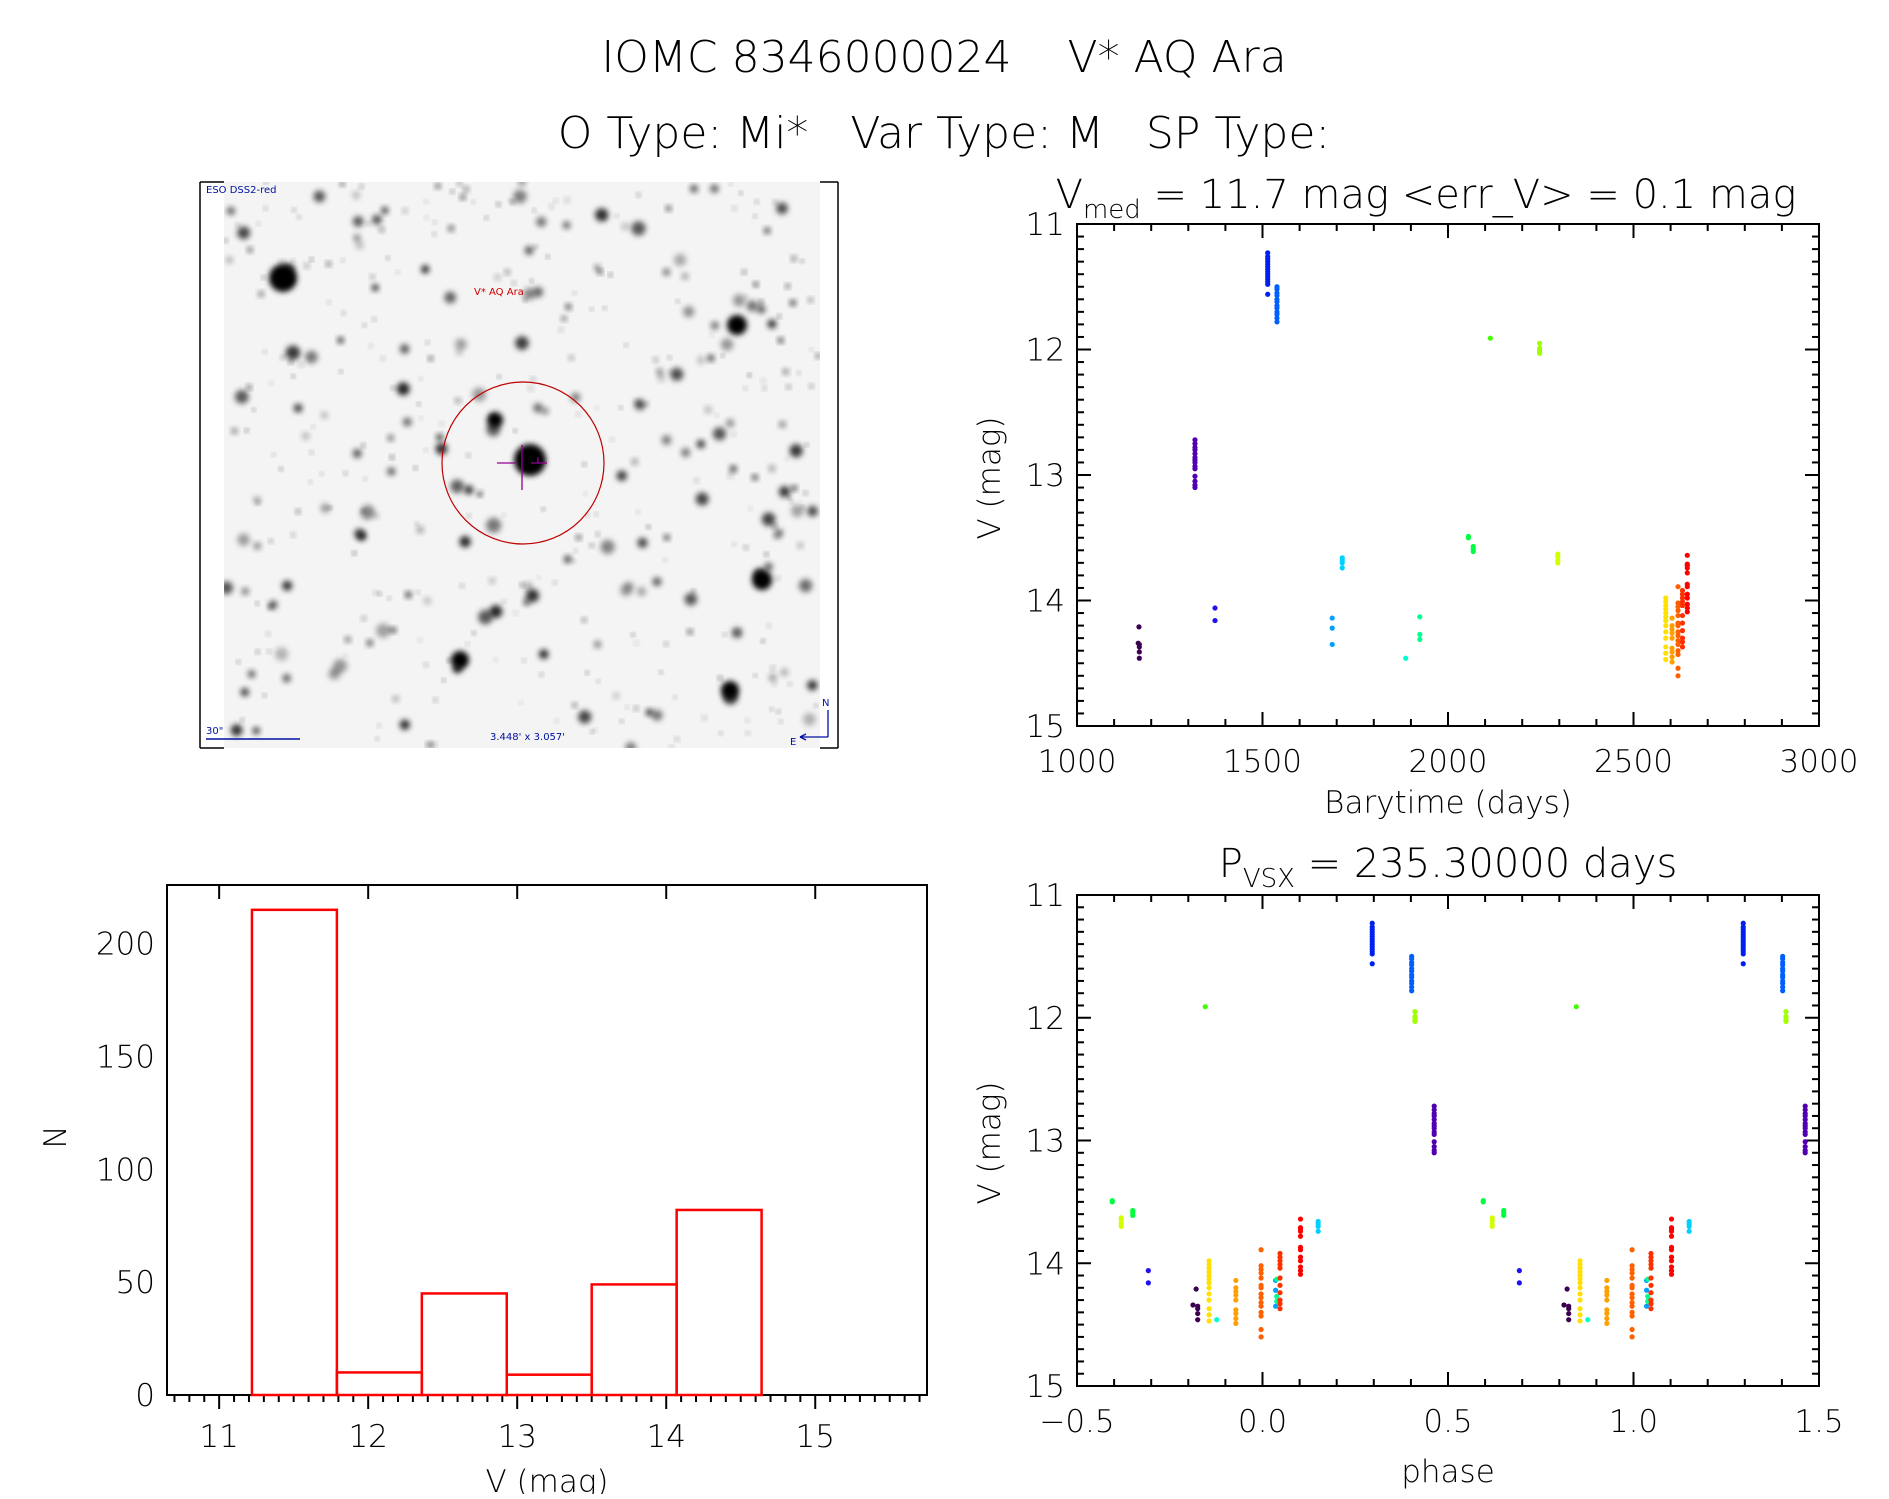 This screenshot has width=1889, height=1499. Describe the element at coordinates (522, 467) in the screenshot. I see `crosshair-icon` at that location.